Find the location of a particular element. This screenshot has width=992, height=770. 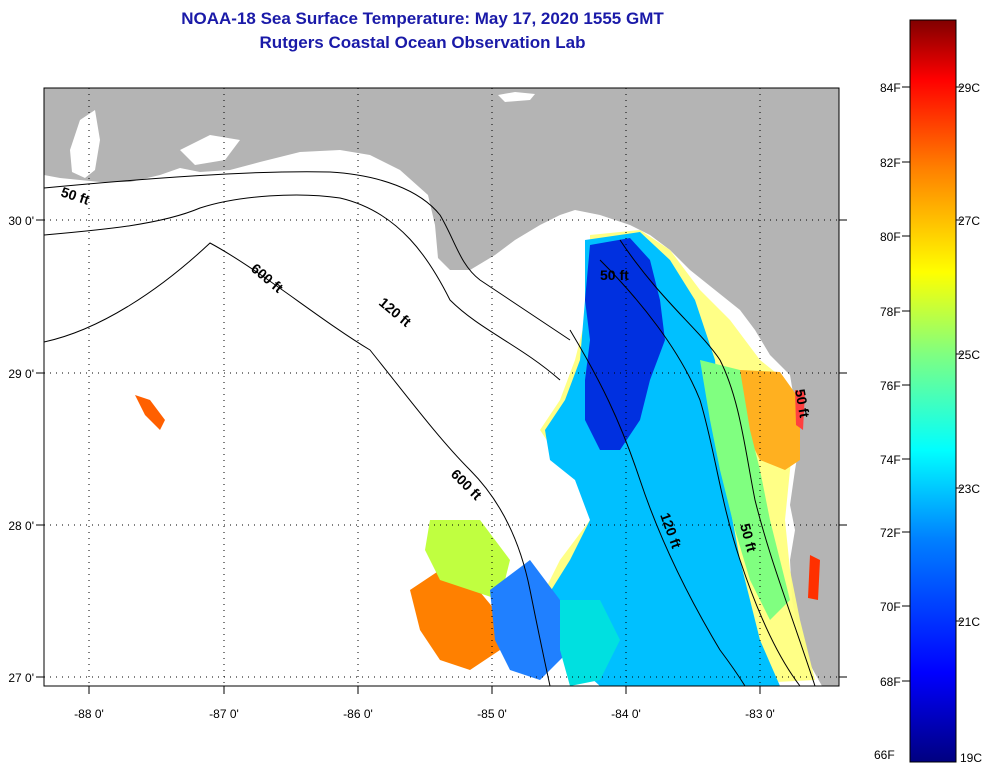

lat-label-29: 29 0' is located at coordinates (21, 374).